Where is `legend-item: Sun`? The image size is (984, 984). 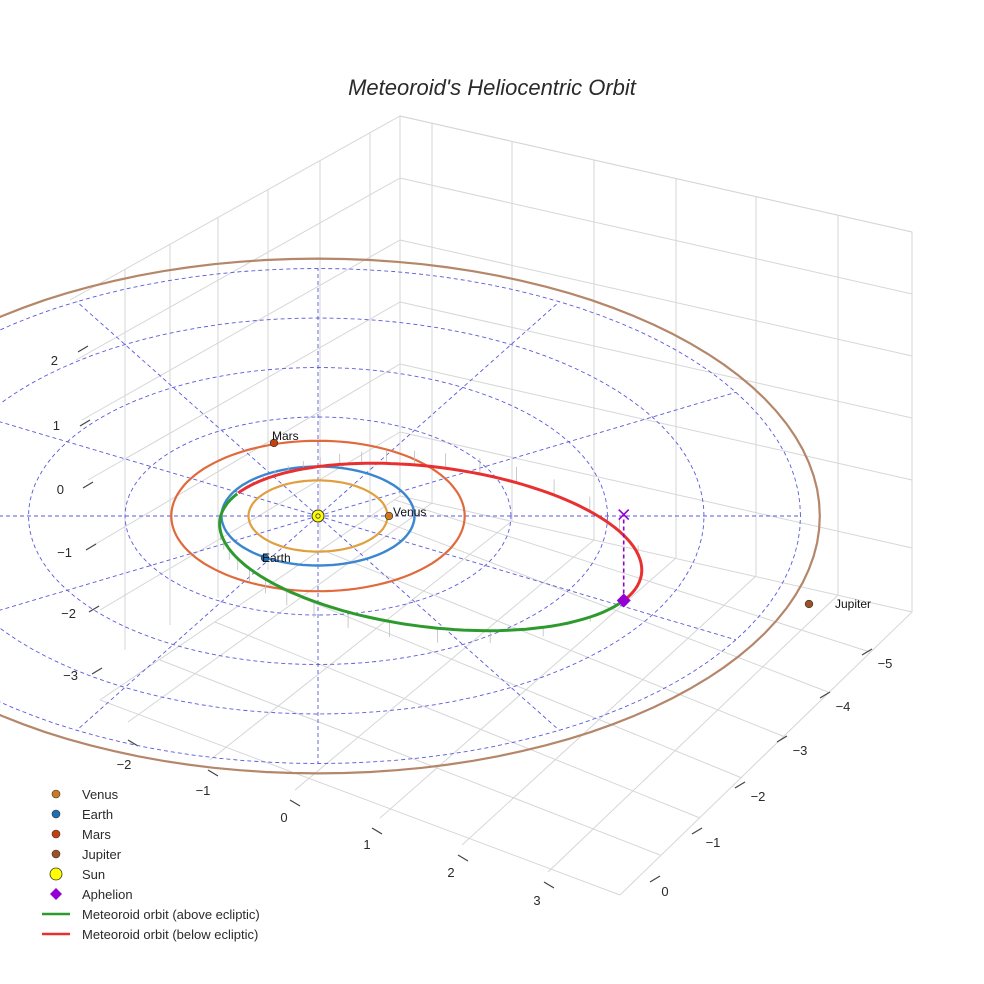 legend-item: Sun is located at coordinates (77, 874).